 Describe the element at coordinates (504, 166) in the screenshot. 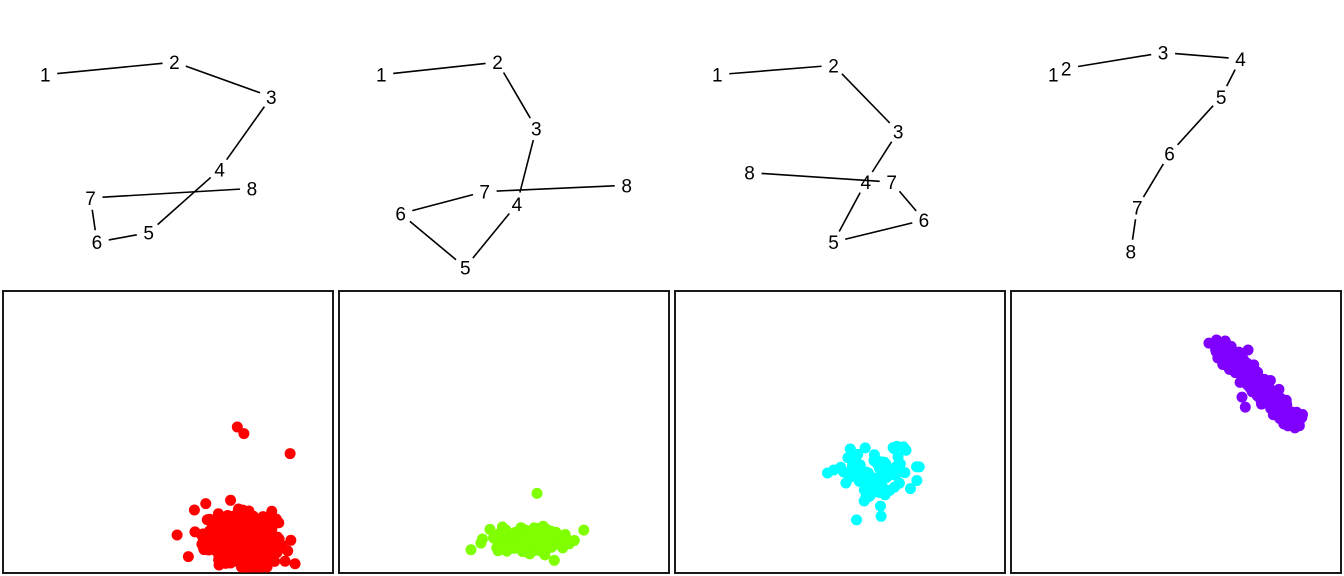

I see `path-panel-2: 1 2 3 4 5 6 7 8` at that location.